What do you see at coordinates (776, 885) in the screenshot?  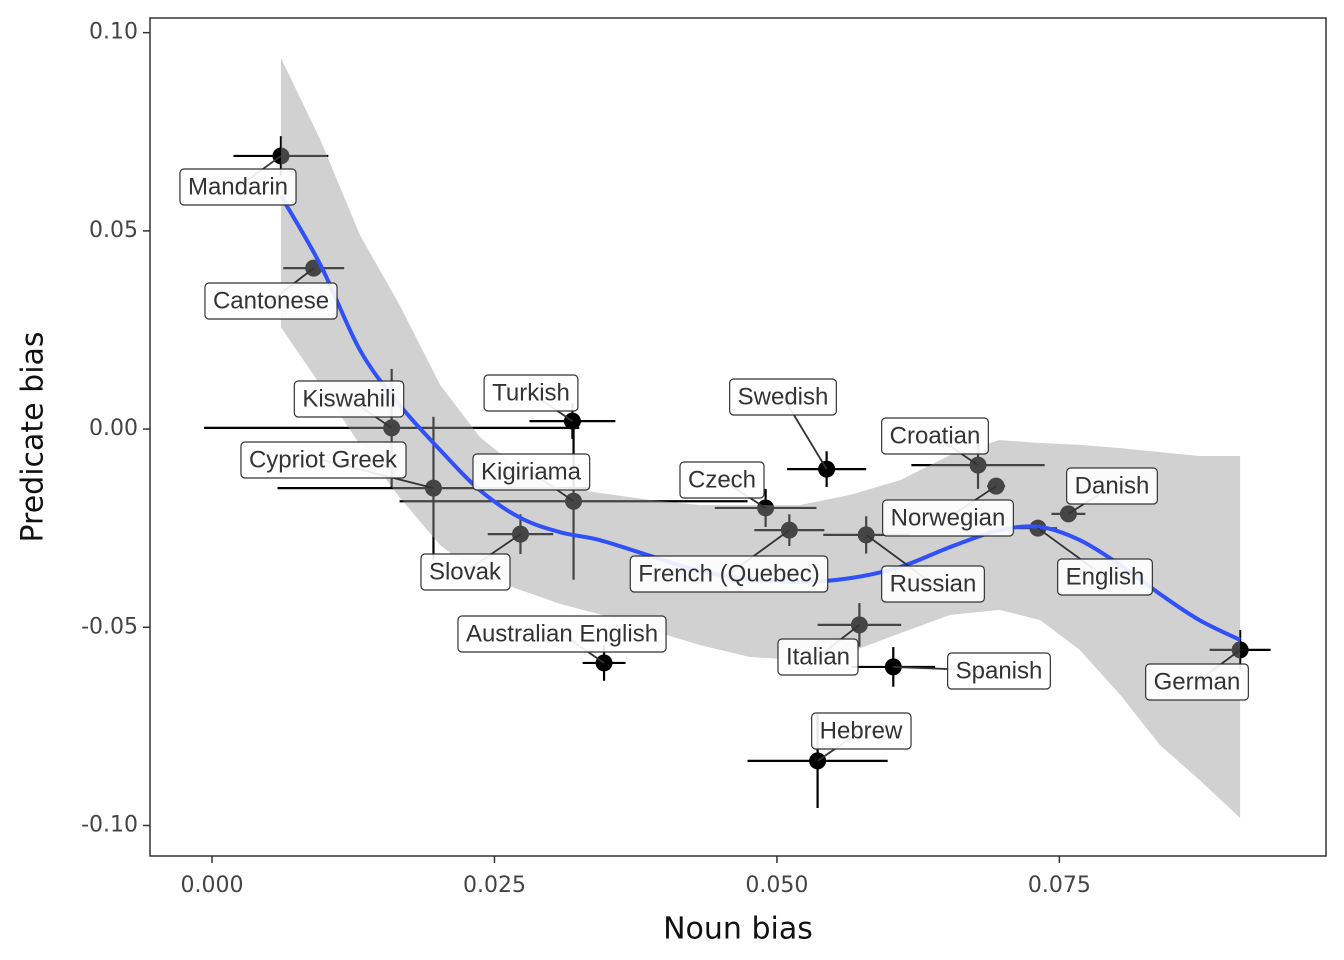 I see `x-tick-label: 0.050` at bounding box center [776, 885].